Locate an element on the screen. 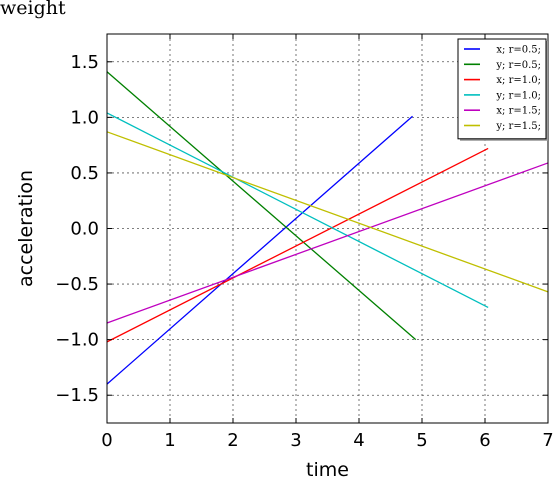 This screenshot has height=480, width=558. legend-label: y; r=0.5; is located at coordinates (518, 65).